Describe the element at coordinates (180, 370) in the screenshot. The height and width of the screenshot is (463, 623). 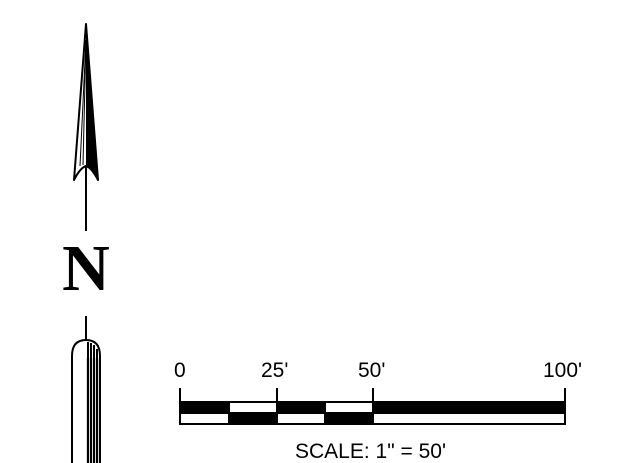
I see `scale-label-0: 0` at that location.